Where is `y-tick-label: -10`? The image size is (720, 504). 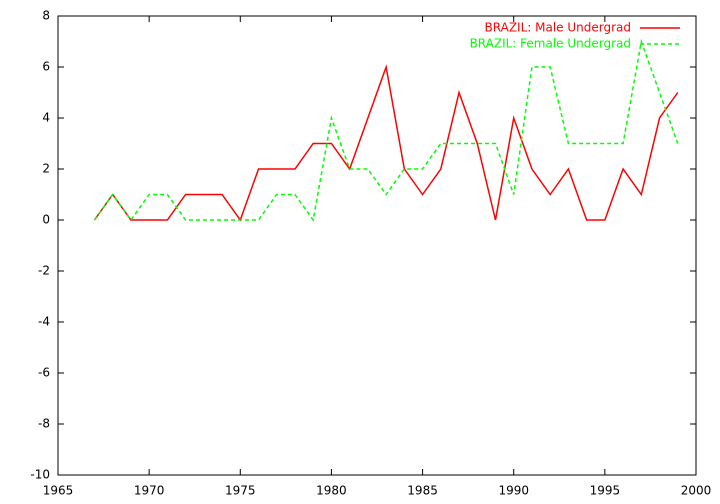 y-tick-label: -10 is located at coordinates (40, 475).